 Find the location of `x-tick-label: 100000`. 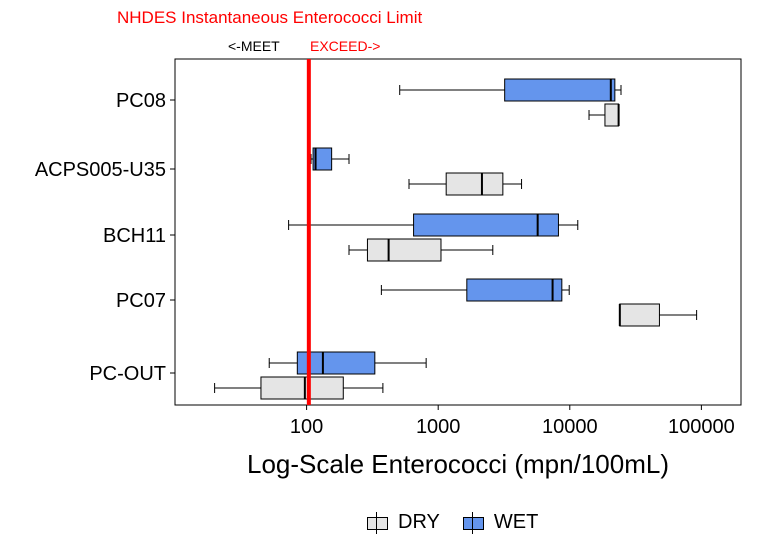

x-tick-label: 100000 is located at coordinates (701, 427).